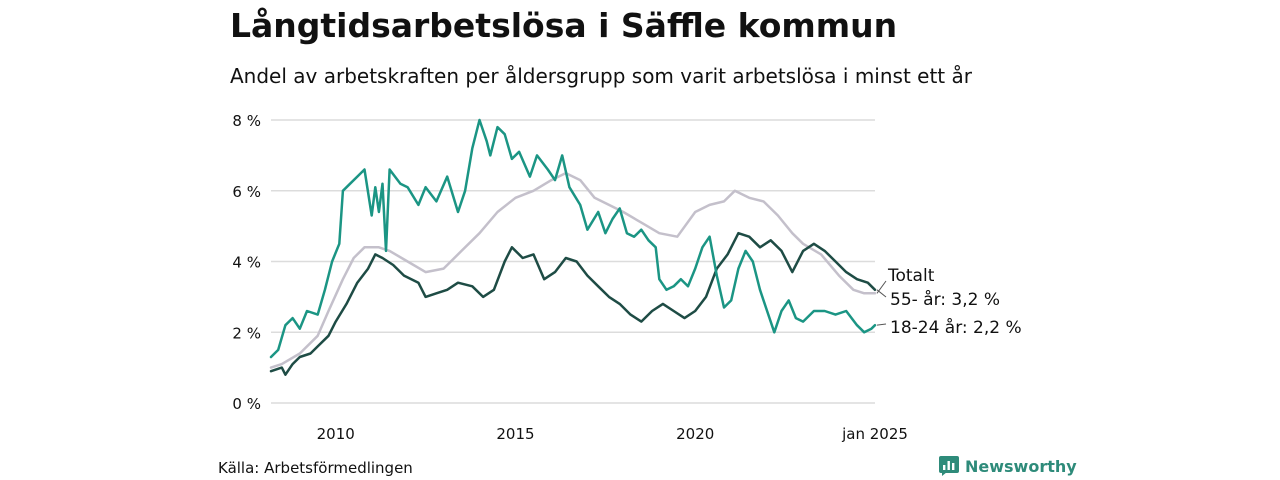 Image resolution: width=1280 pixels, height=480 pixels. What do you see at coordinates (515, 434) in the screenshot?
I see `x-tick-label: 2015` at bounding box center [515, 434].